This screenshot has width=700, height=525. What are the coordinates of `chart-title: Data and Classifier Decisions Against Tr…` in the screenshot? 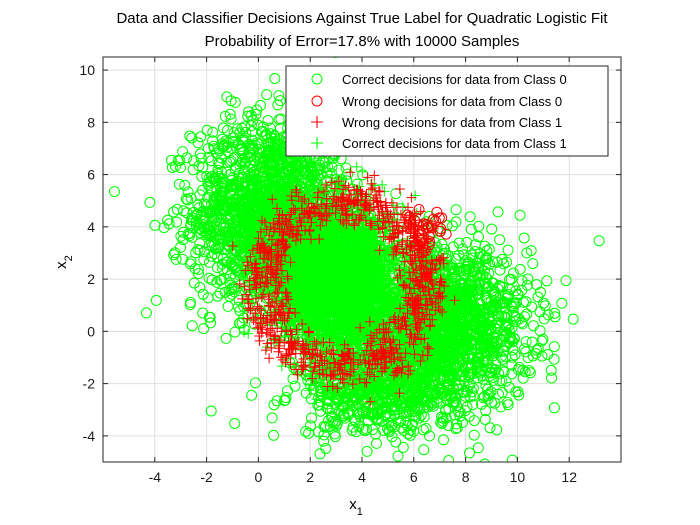 It's located at (362, 18).